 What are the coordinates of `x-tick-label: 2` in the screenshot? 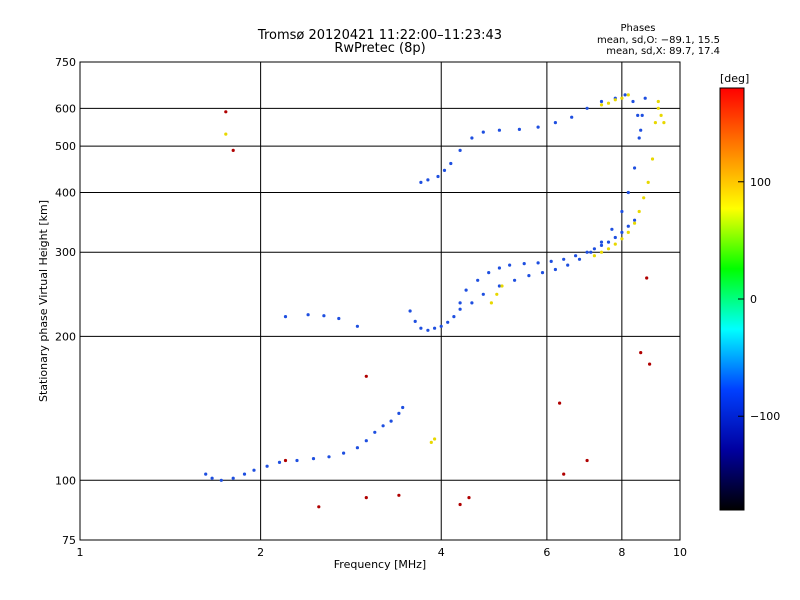 It's located at (260, 552).